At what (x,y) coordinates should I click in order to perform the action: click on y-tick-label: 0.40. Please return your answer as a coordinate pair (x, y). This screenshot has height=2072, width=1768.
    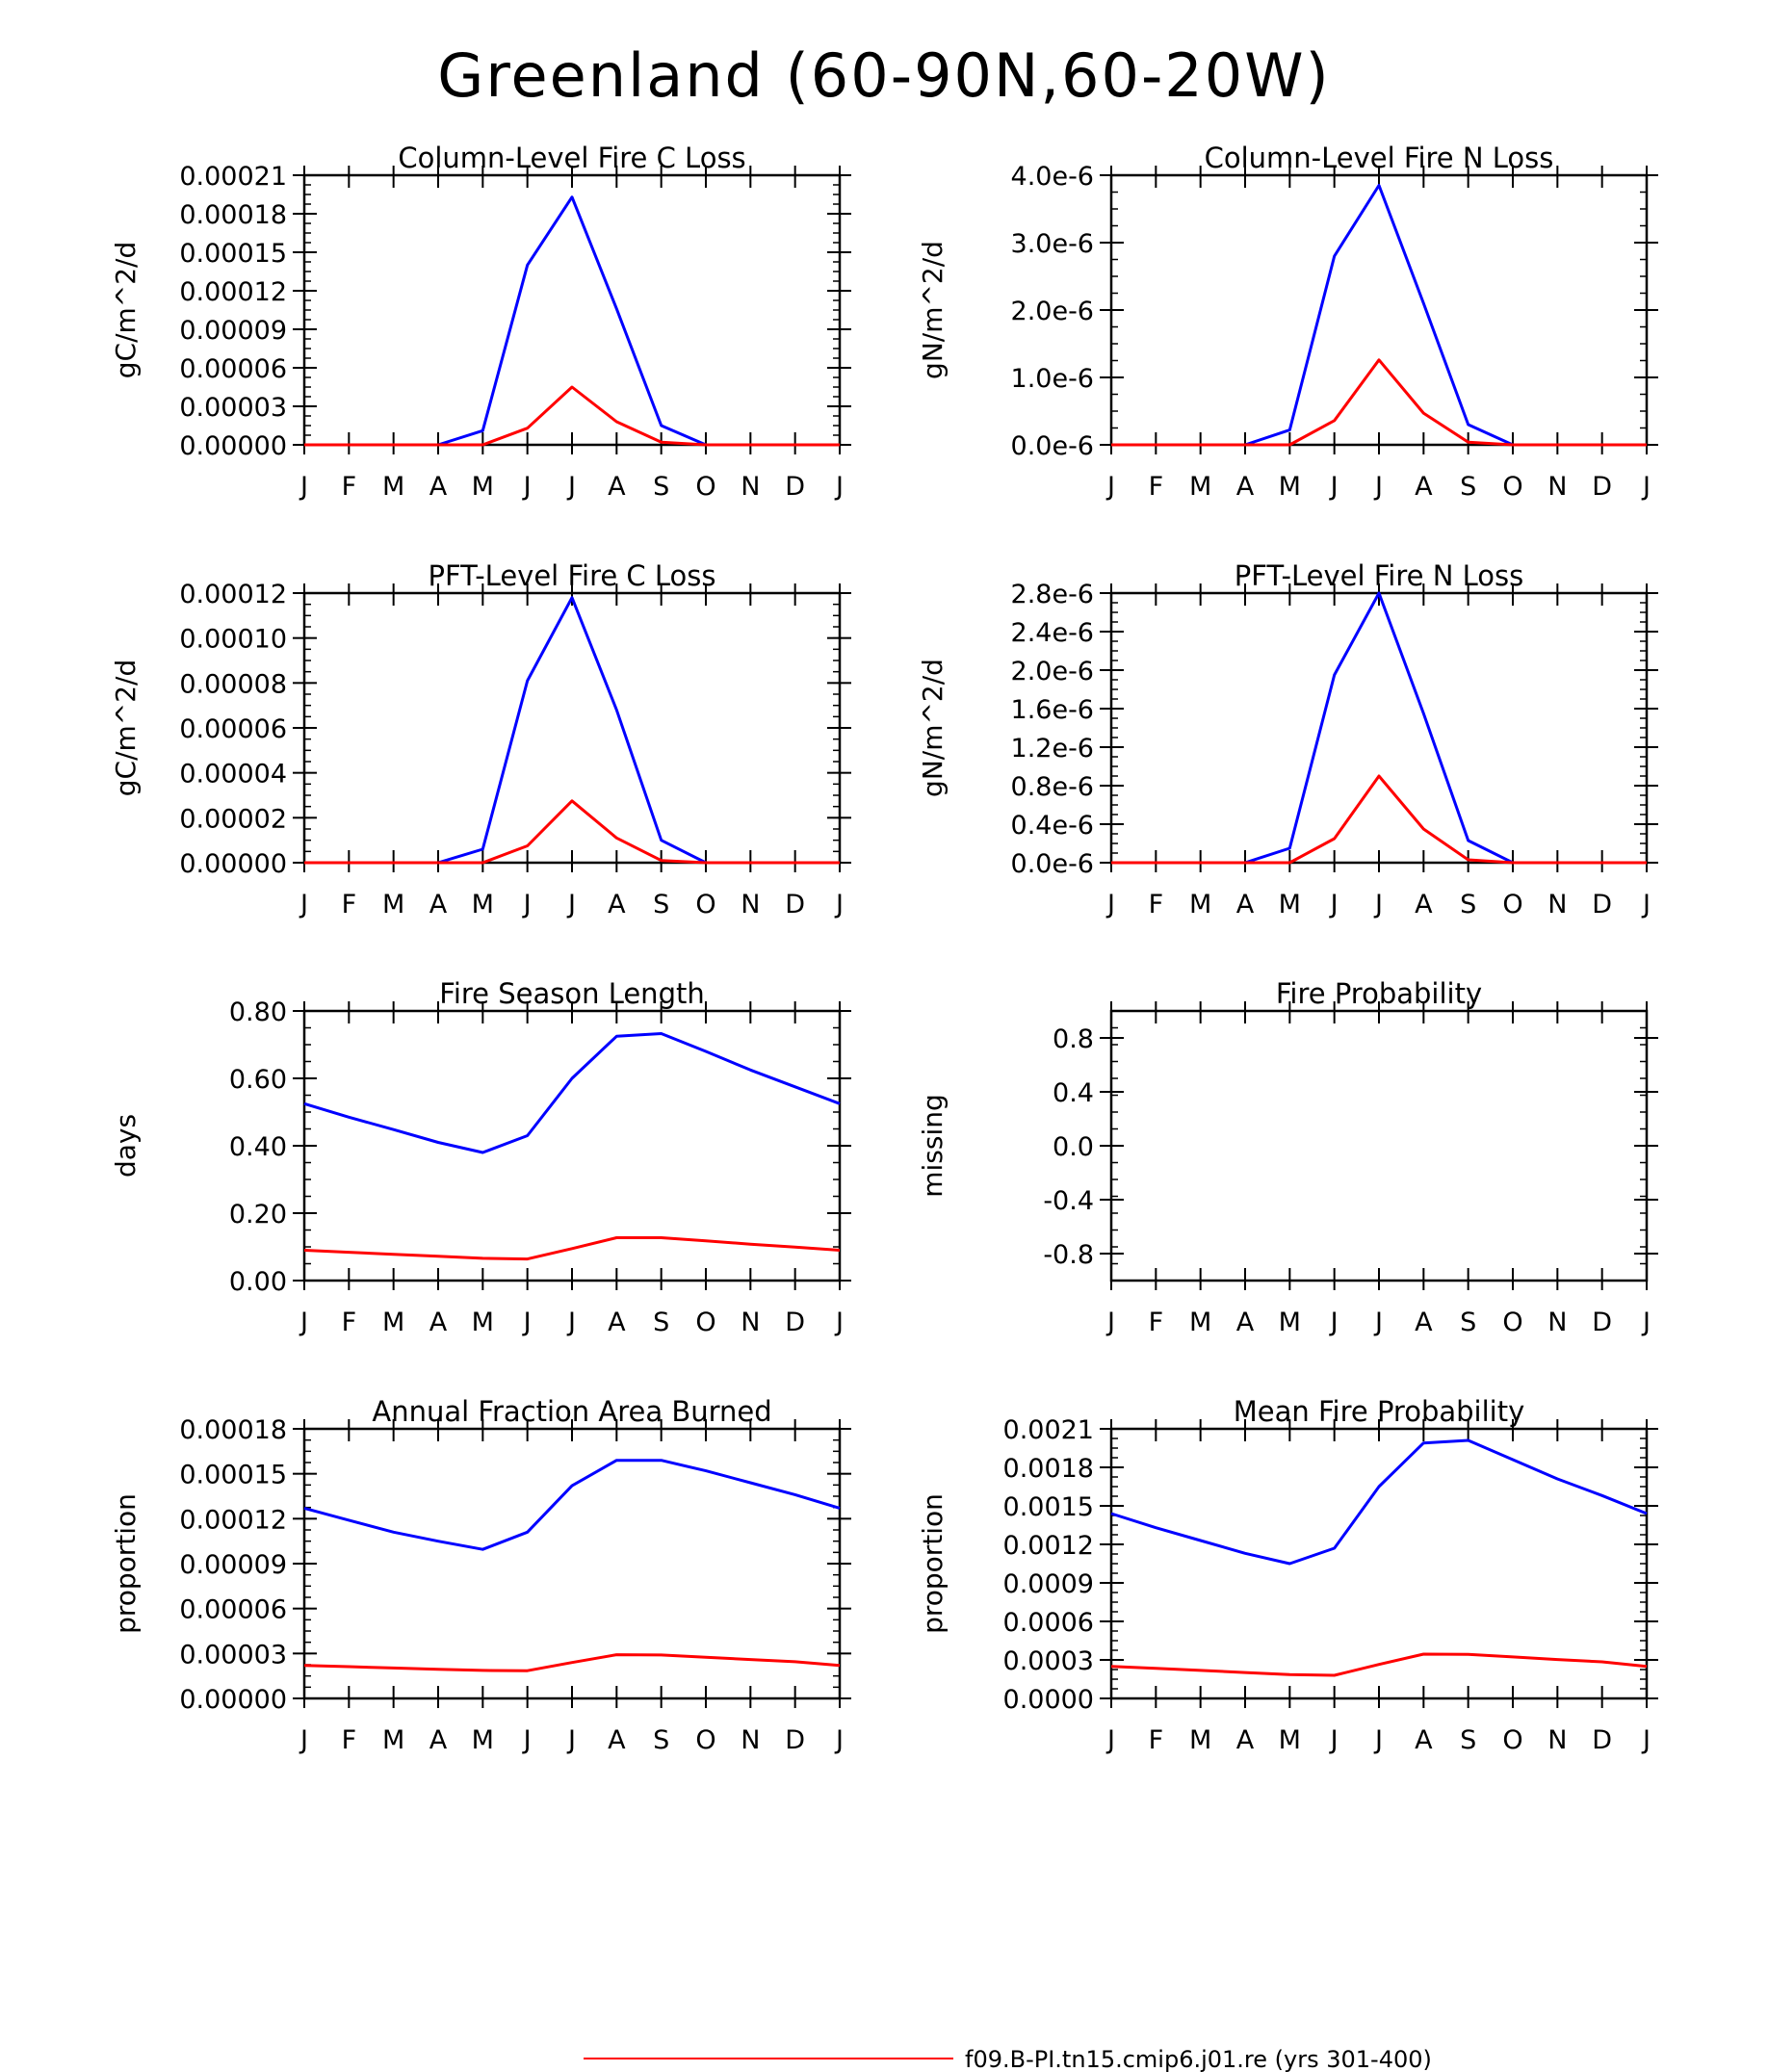
    Looking at the image, I should click on (258, 1147).